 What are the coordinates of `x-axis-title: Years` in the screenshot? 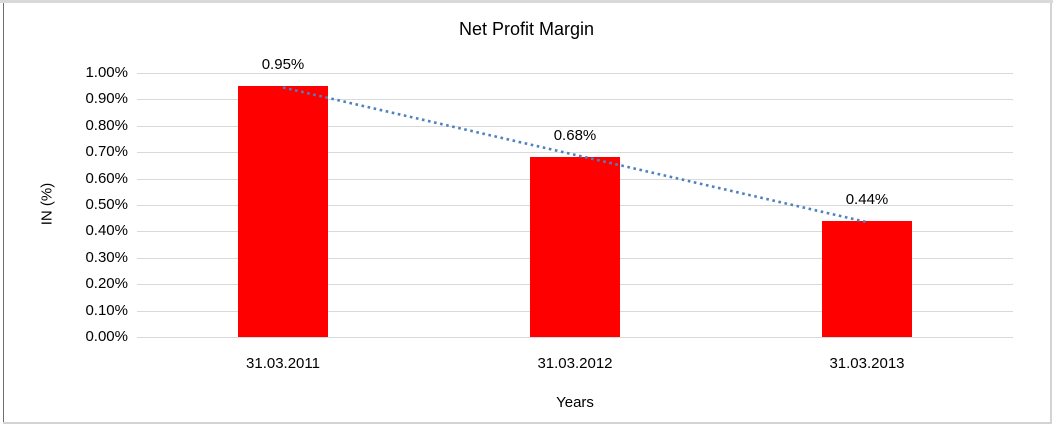 It's located at (575, 402).